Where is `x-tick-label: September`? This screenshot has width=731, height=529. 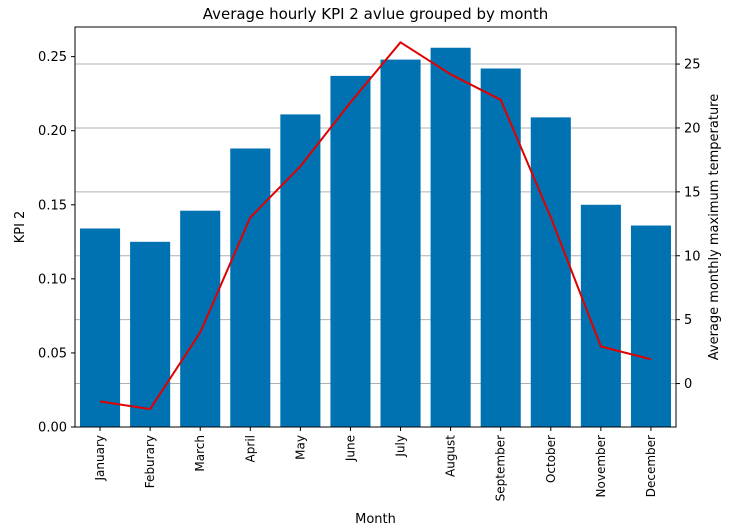 x-tick-label: September is located at coordinates (501, 468).